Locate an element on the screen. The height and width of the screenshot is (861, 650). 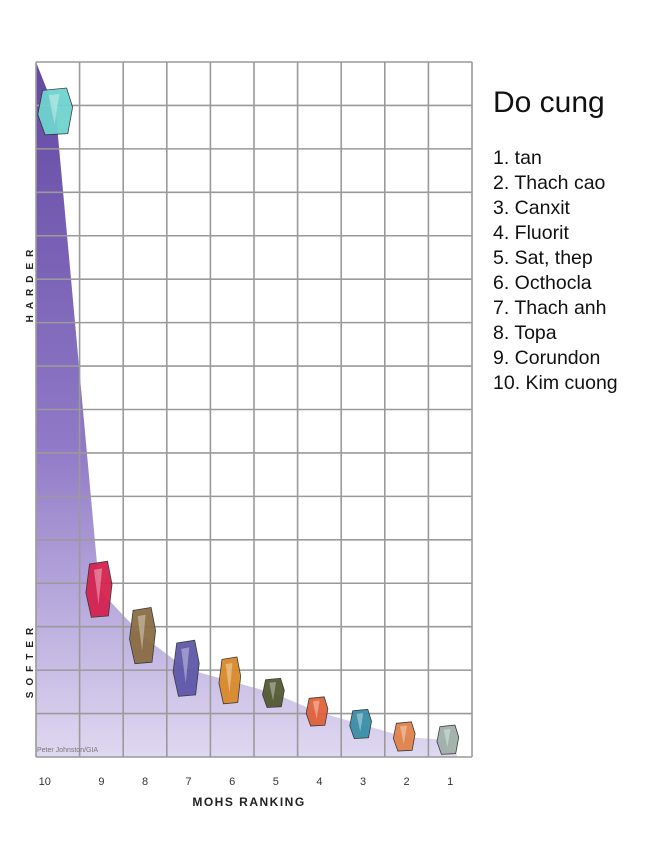
x-tick-labels: 10 9 8 7 6 5 4 3 2 1 is located at coordinates (246, 782).